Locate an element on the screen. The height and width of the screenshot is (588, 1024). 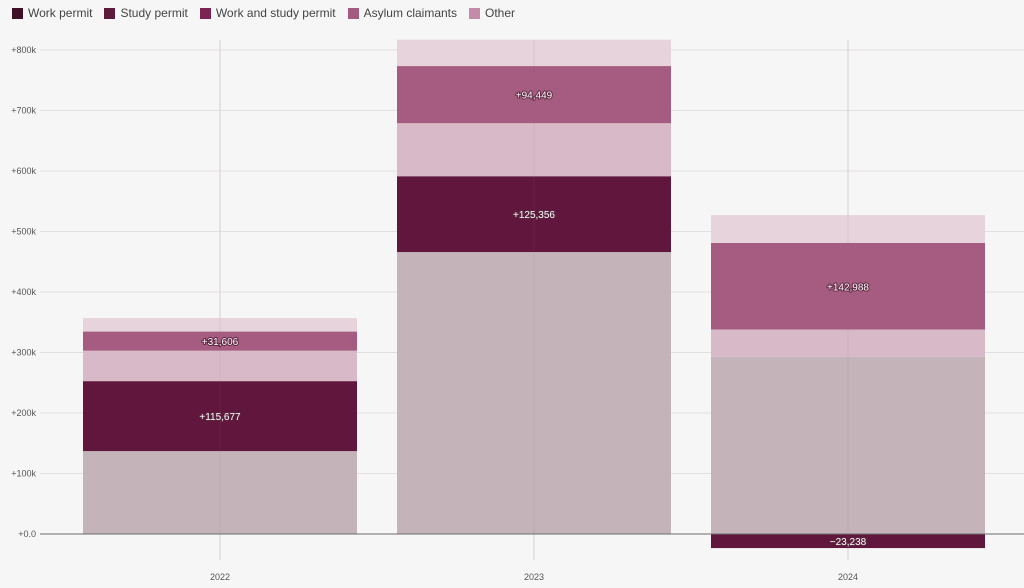
x-tick-label: 2023 is located at coordinates (534, 577).